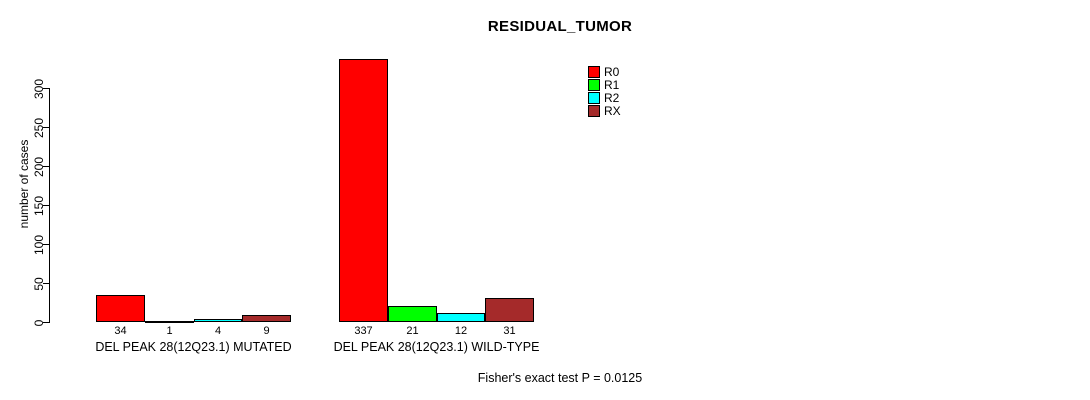 The width and height of the screenshot is (1090, 400). What do you see at coordinates (412, 314) in the screenshot?
I see `bar-r1-group2` at bounding box center [412, 314].